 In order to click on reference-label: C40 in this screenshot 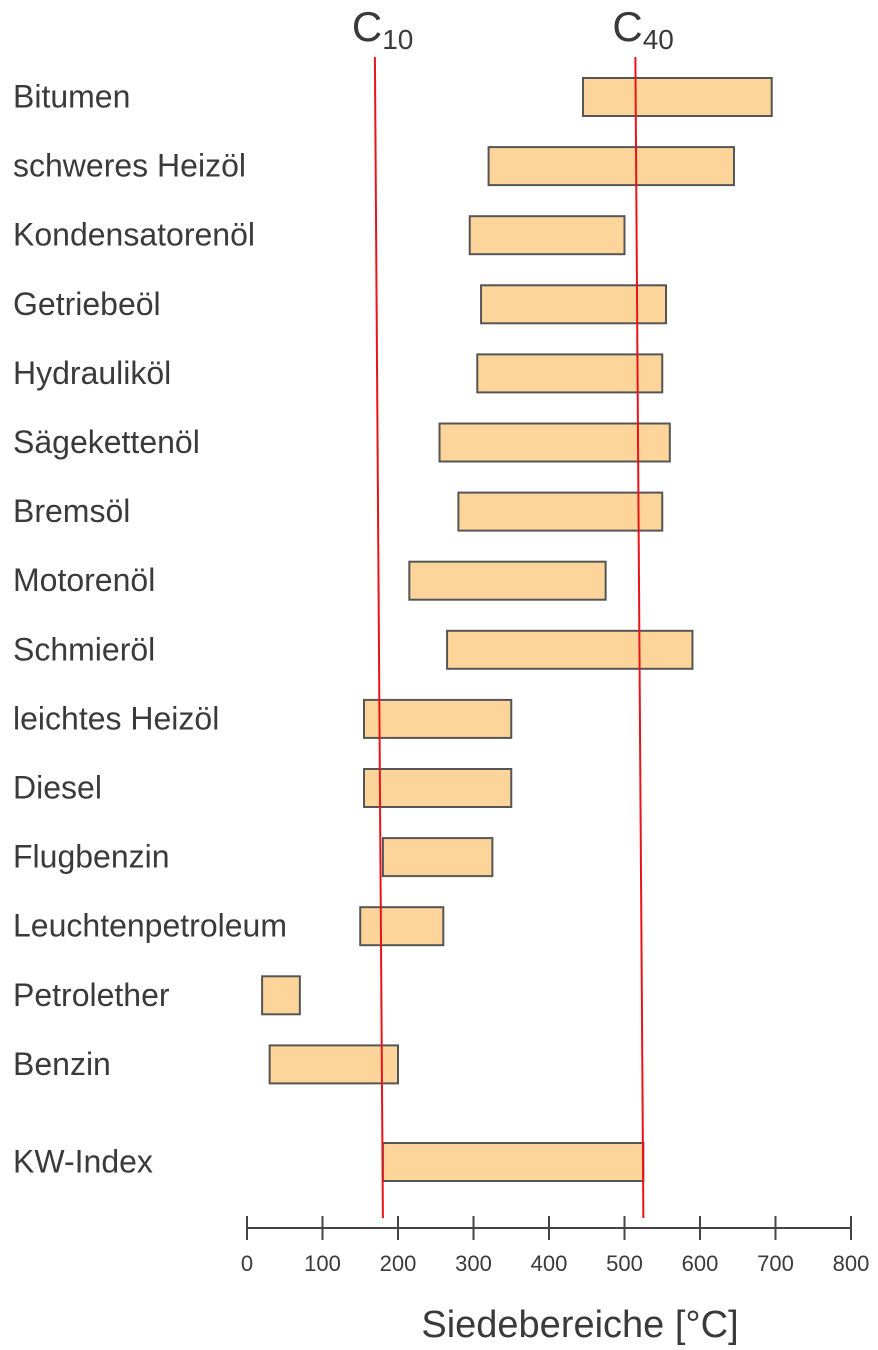, I will do `click(643, 29)`.